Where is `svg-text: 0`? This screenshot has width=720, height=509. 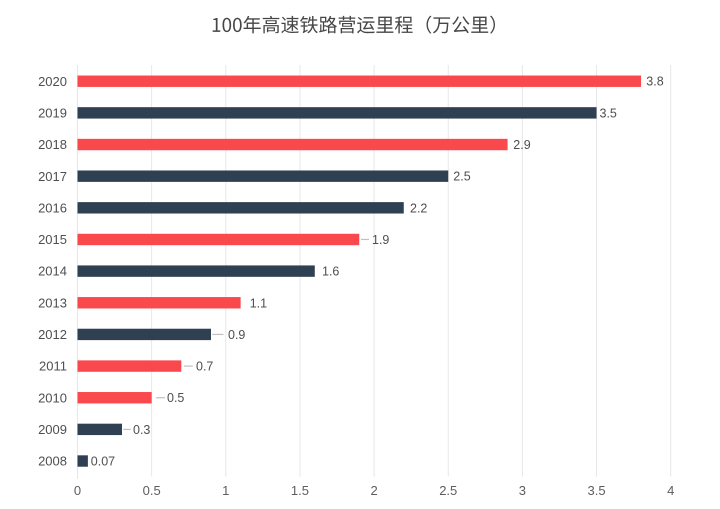 svg-text: 0 is located at coordinates (77, 490).